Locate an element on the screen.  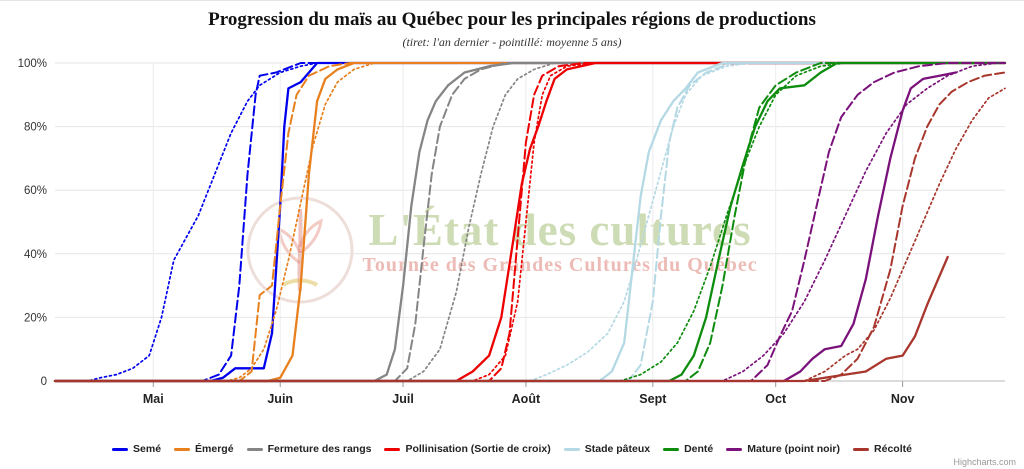
legend-item-5: Denté is located at coordinates (688, 449).